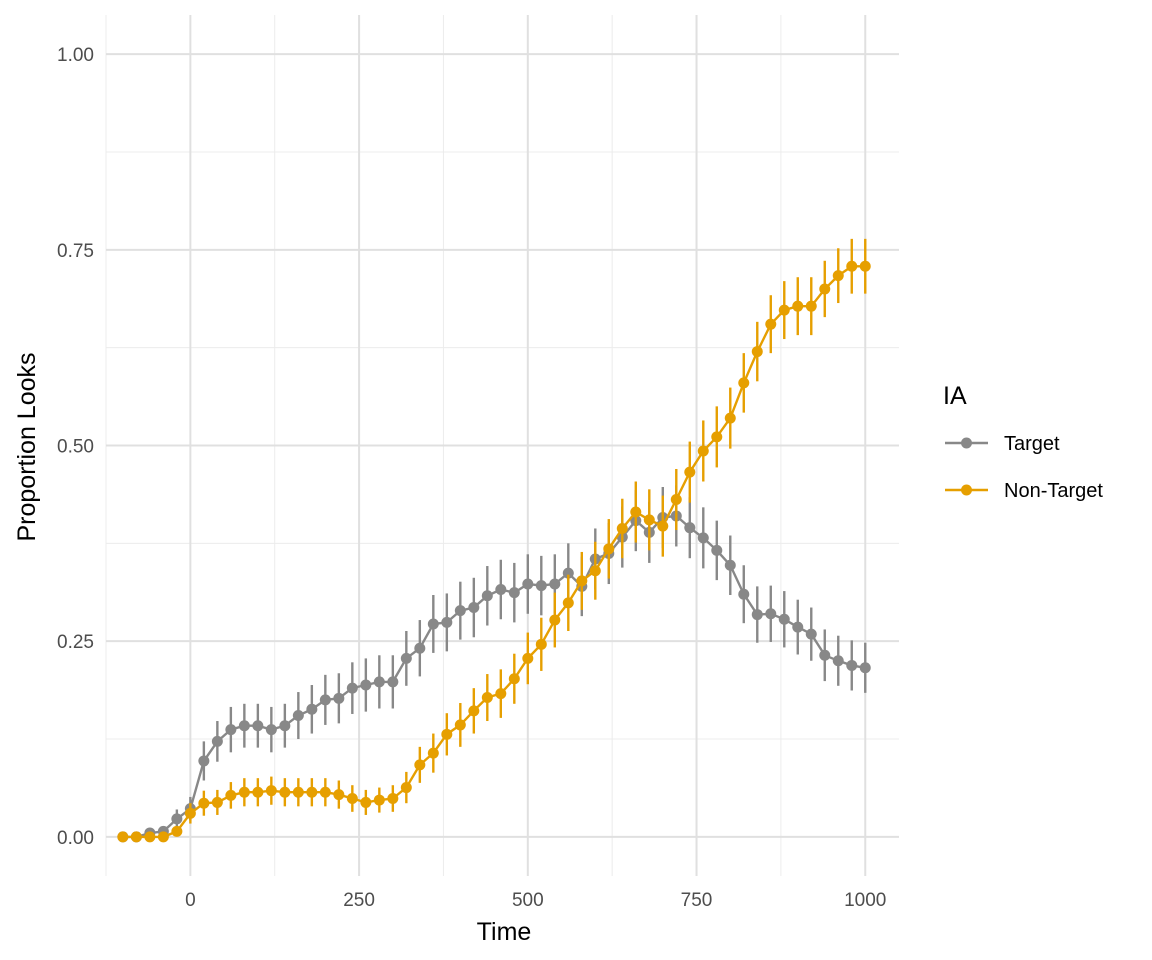 The image size is (1152, 960). I want to click on legend-title: IA, so click(955, 396).